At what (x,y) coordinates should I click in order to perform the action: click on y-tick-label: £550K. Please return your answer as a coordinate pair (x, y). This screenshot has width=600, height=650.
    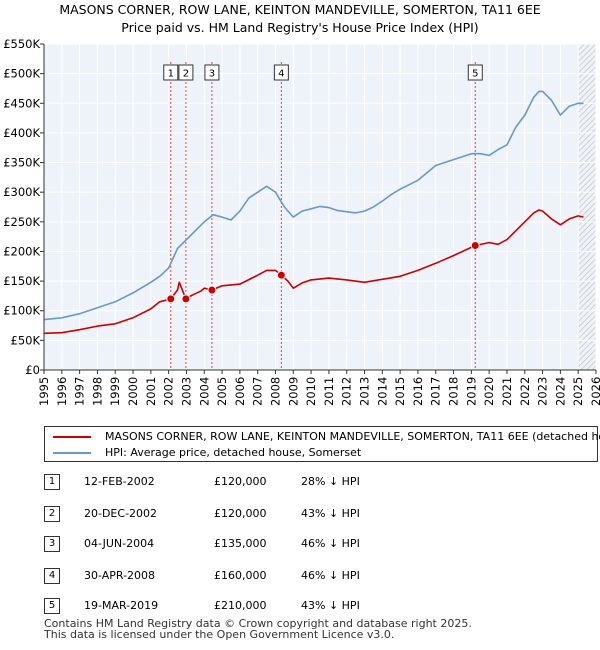
    Looking at the image, I should click on (21, 44).